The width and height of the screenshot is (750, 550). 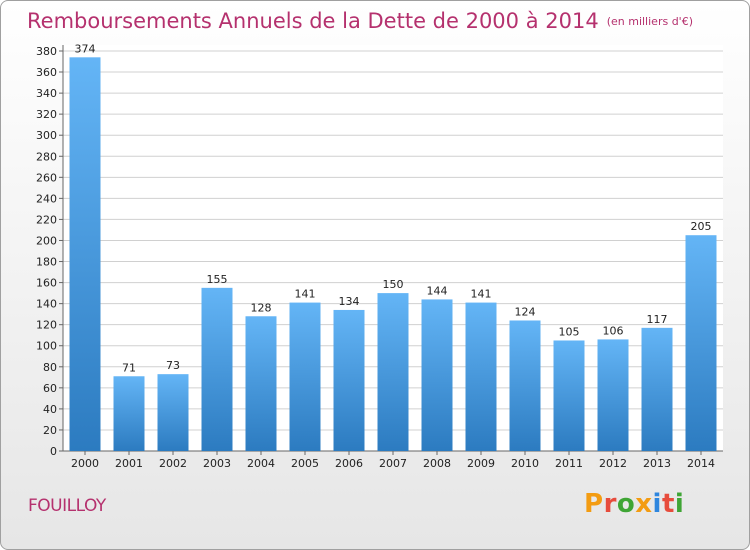 What do you see at coordinates (393, 463) in the screenshot?
I see `x-tick-label: 2007` at bounding box center [393, 463].